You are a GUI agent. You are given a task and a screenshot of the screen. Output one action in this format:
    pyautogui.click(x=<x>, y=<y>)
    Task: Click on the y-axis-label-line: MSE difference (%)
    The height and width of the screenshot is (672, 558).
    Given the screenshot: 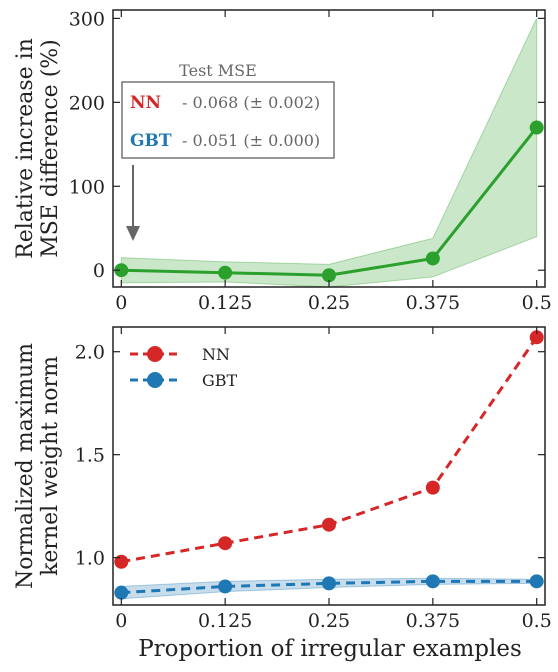 What is the action you would take?
    pyautogui.click(x=50, y=148)
    